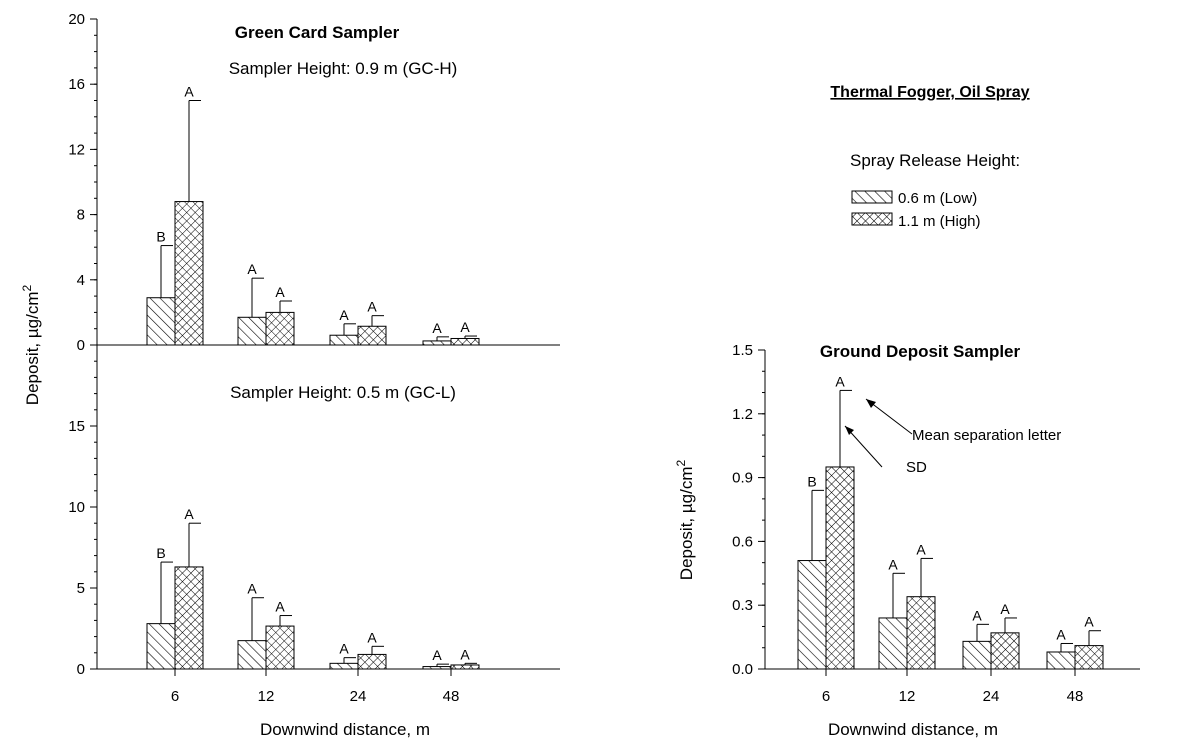  What do you see at coordinates (811, 481) in the screenshot?
I see `gd-mean-letter: B` at bounding box center [811, 481].